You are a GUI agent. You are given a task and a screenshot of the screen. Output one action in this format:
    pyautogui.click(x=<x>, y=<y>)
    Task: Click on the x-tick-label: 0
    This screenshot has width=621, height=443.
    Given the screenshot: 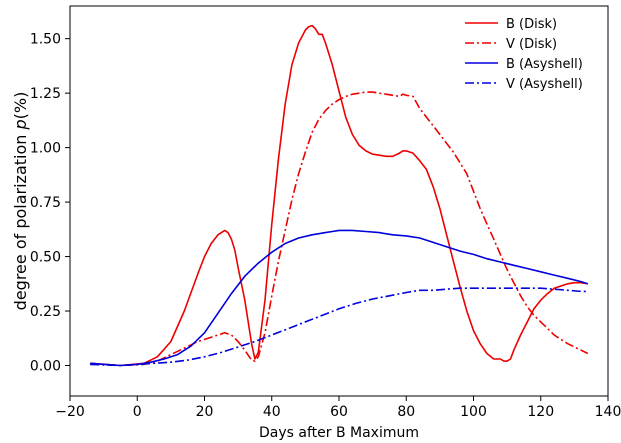 What is the action you would take?
    pyautogui.click(x=137, y=412)
    